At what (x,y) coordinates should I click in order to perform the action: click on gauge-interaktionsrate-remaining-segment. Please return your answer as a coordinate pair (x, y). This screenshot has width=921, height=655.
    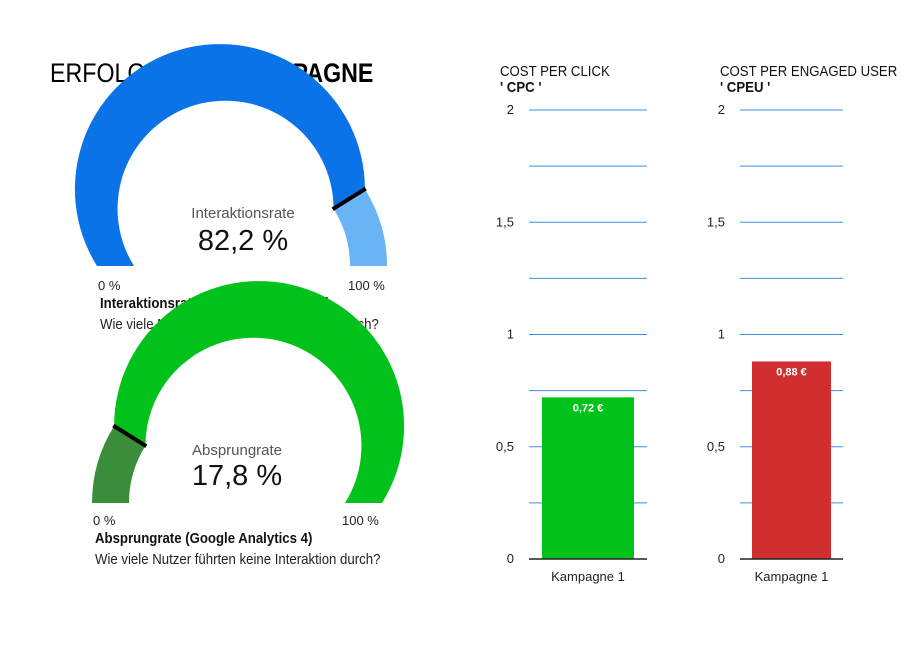
    Looking at the image, I should click on (360, 227).